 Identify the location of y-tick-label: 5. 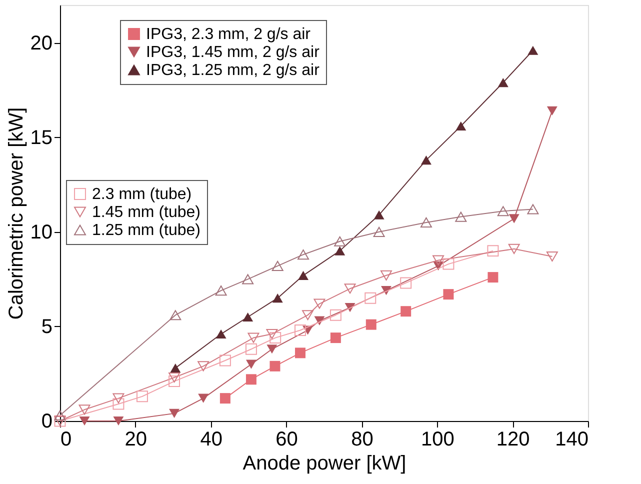
(46, 327).